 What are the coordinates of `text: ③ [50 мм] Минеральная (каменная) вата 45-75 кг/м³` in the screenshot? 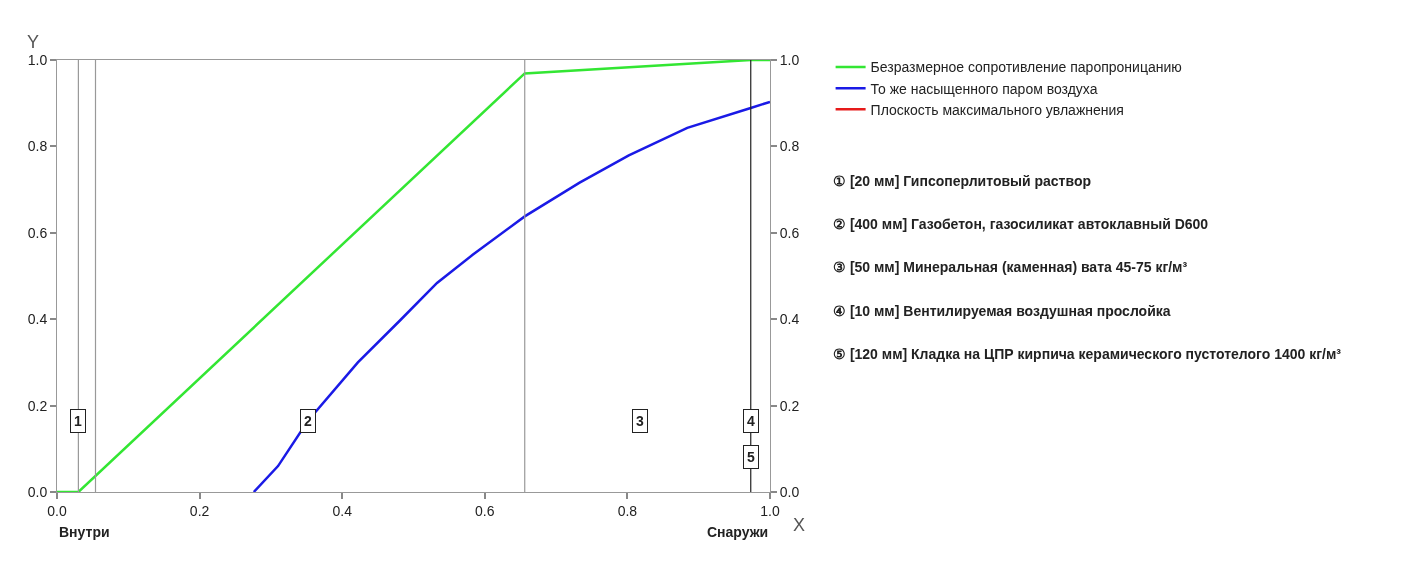 It's located at (1010, 267).